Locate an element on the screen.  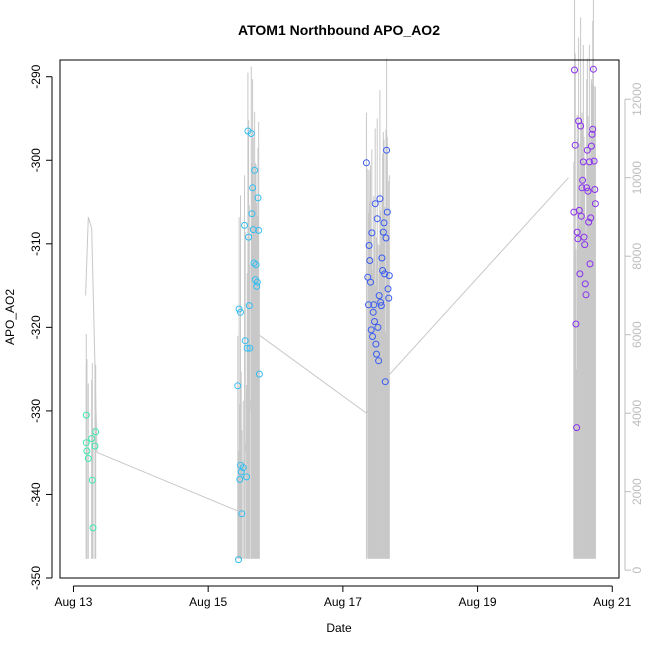
y-tick-label: -310 is located at coordinates (36, 243).